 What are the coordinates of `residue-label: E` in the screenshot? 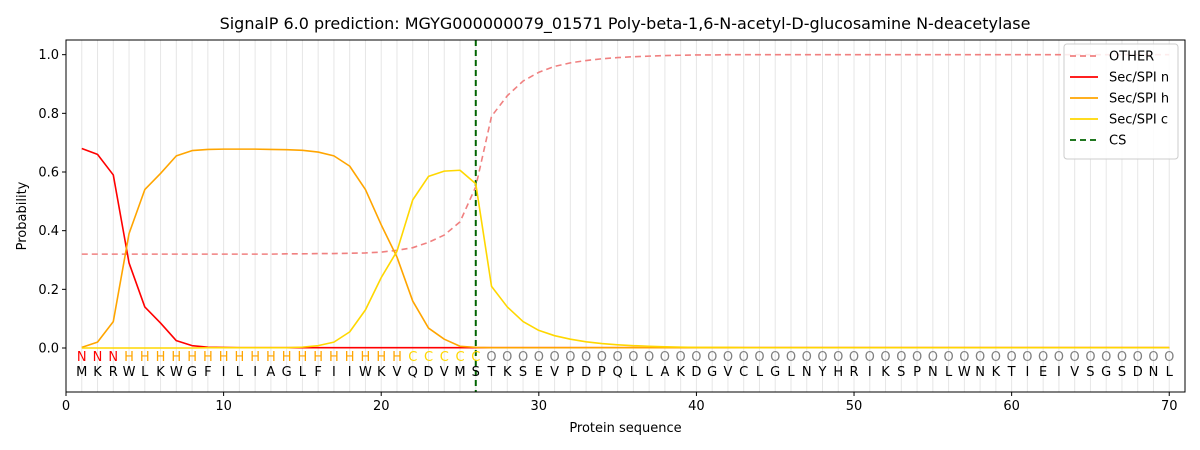 It's located at (539, 372).